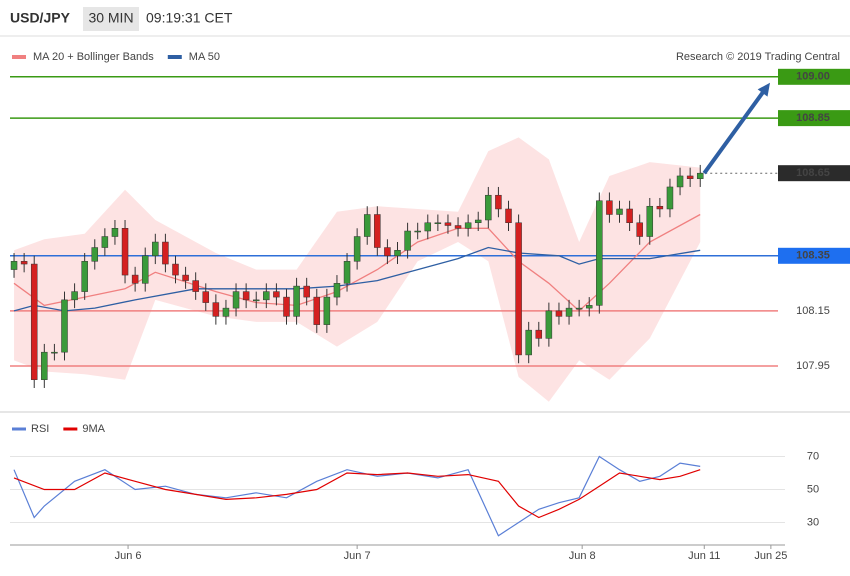 The image size is (850, 576). Describe the element at coordinates (128, 556) in the screenshot. I see `x-tick-label: Jun 6` at that location.